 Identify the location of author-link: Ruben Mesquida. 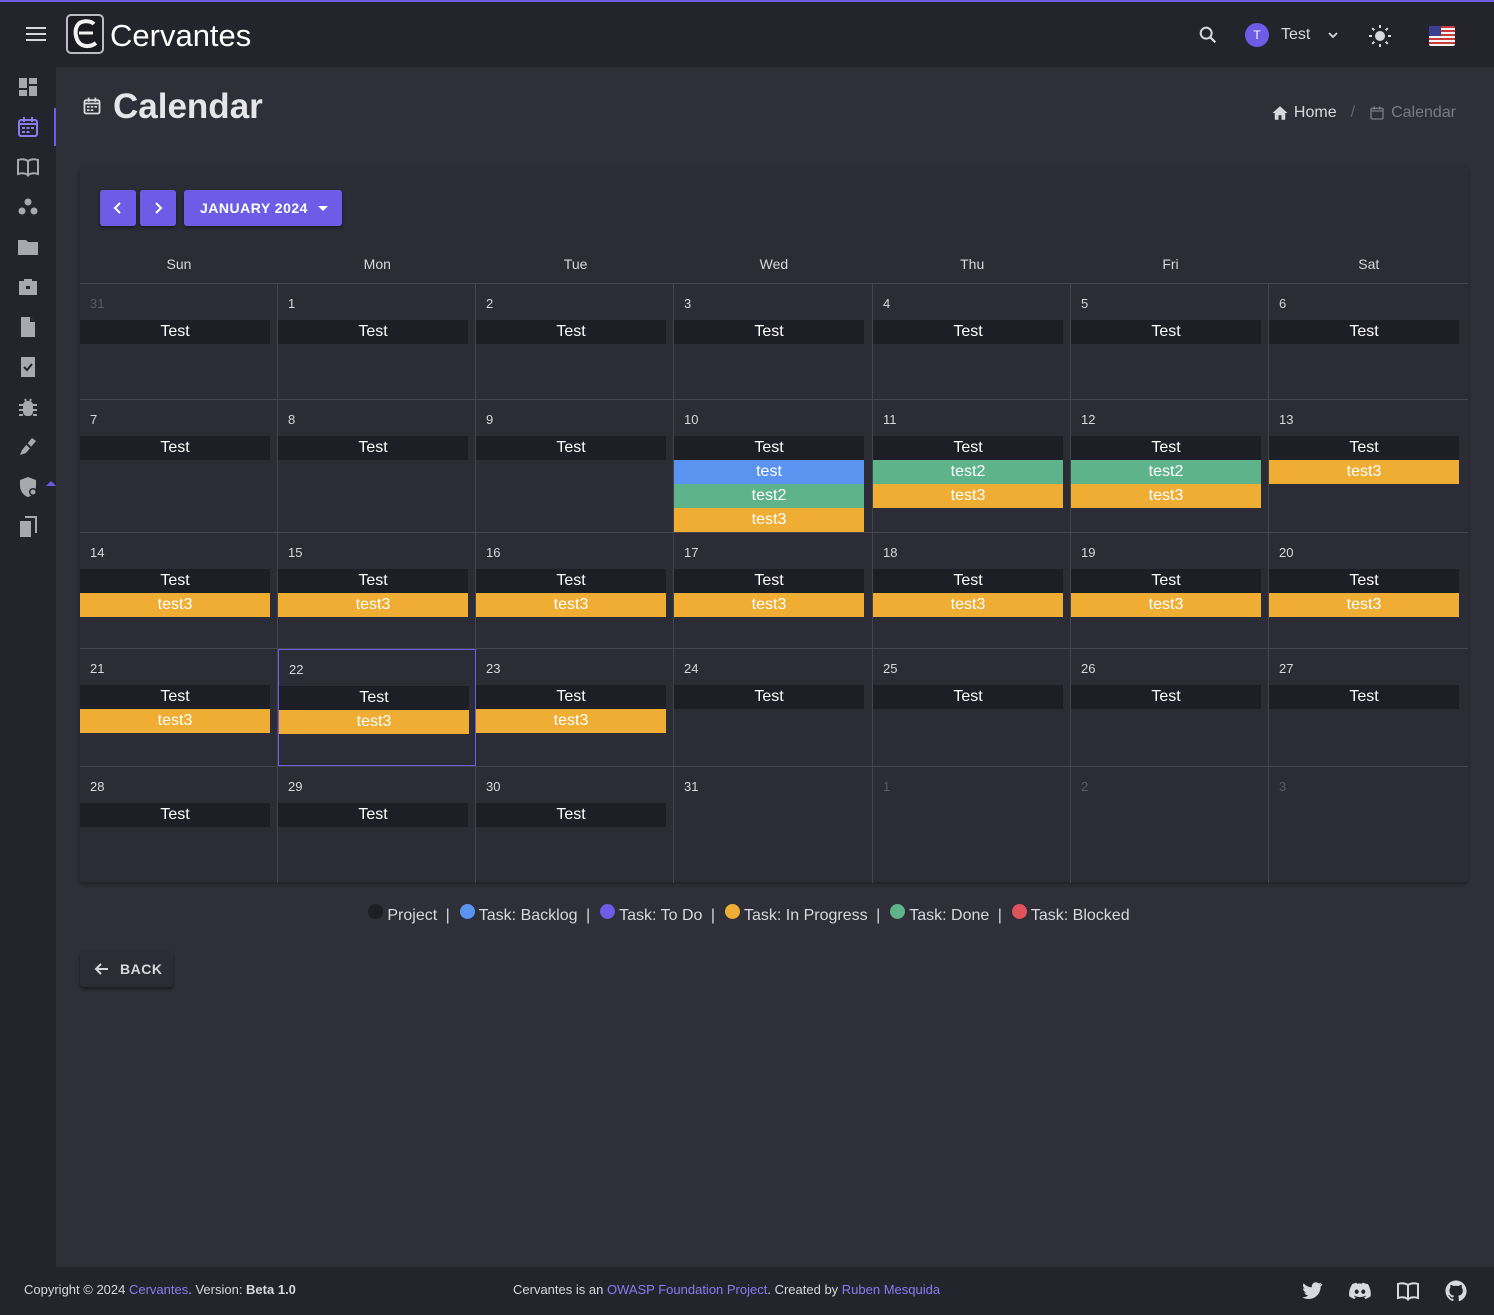
(891, 1289).